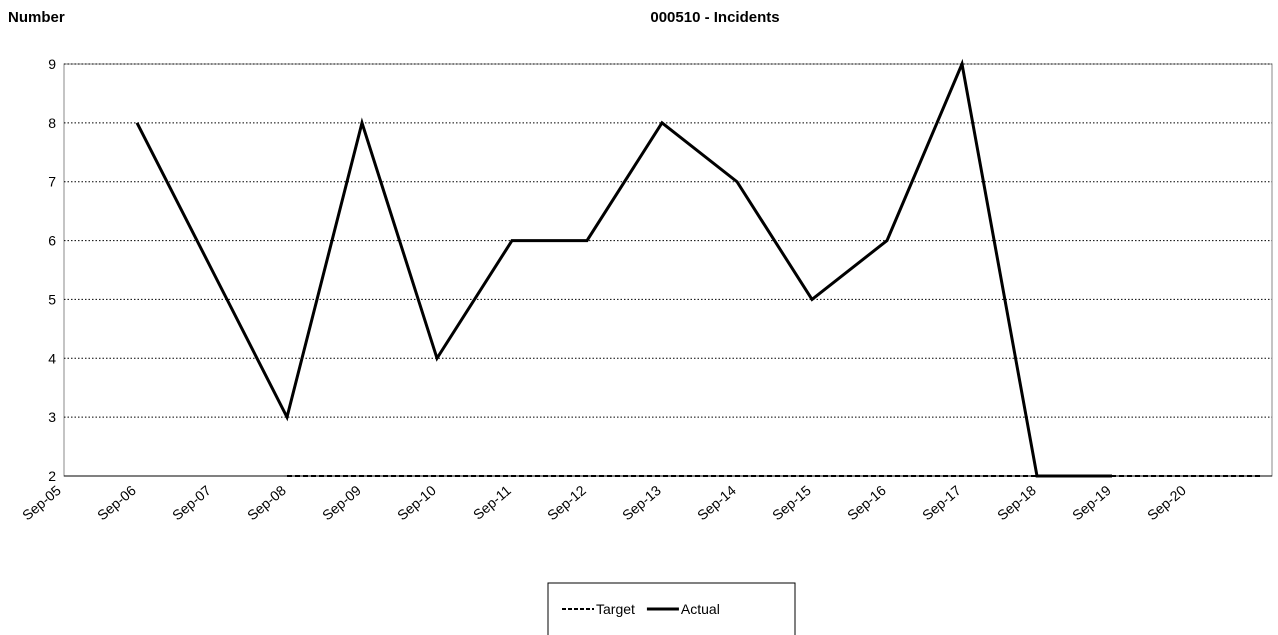 The image size is (1278, 635). Describe the element at coordinates (941, 502) in the screenshot. I see `x-tick-label: Sep-17` at that location.